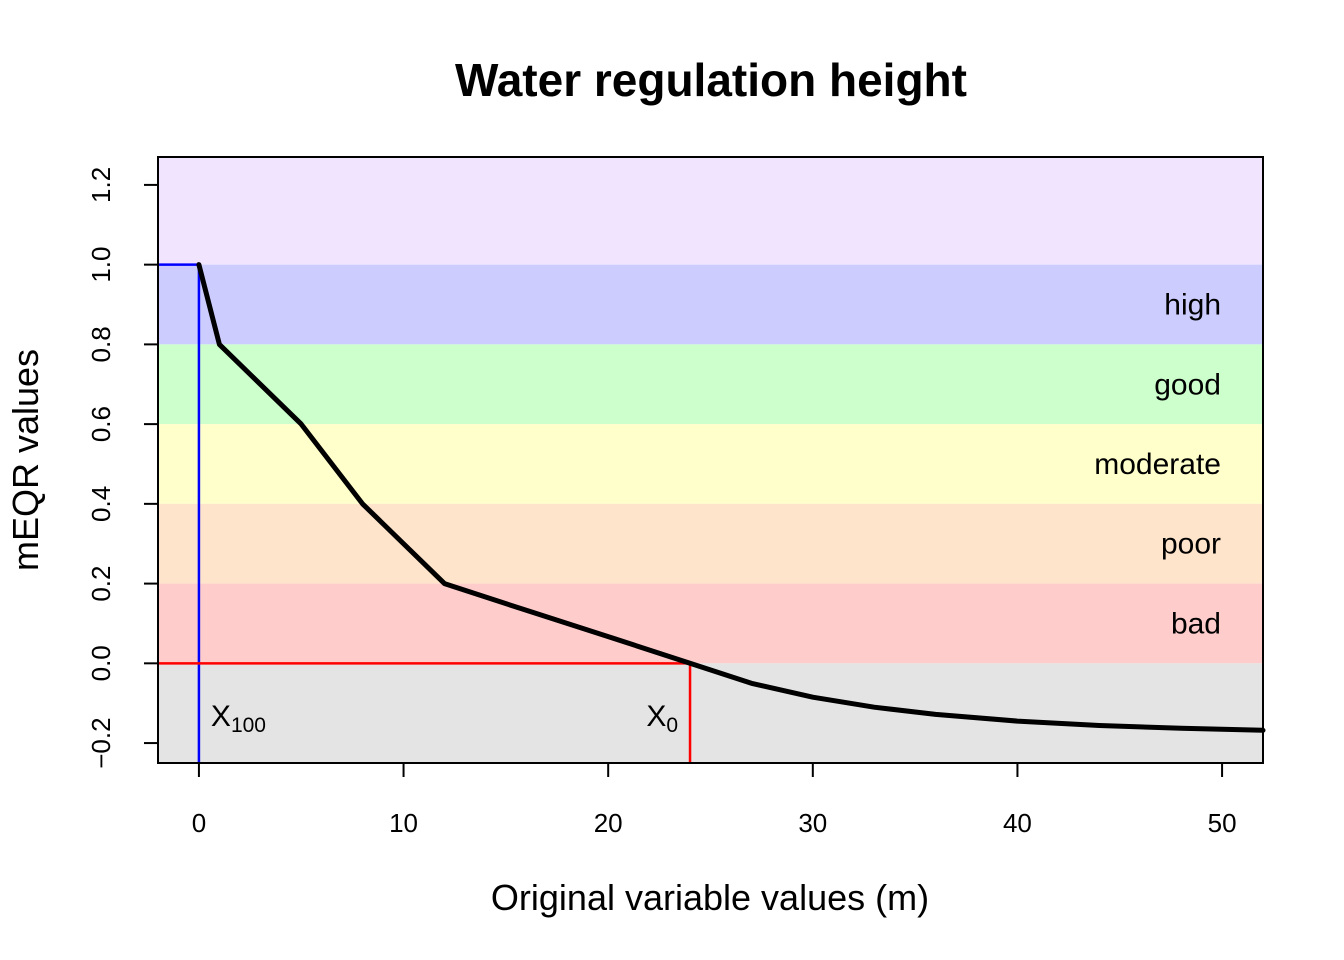 Image resolution: width=1344 pixels, height=960 pixels. What do you see at coordinates (1192, 305) in the screenshot?
I see `band-label-high: high` at bounding box center [1192, 305].